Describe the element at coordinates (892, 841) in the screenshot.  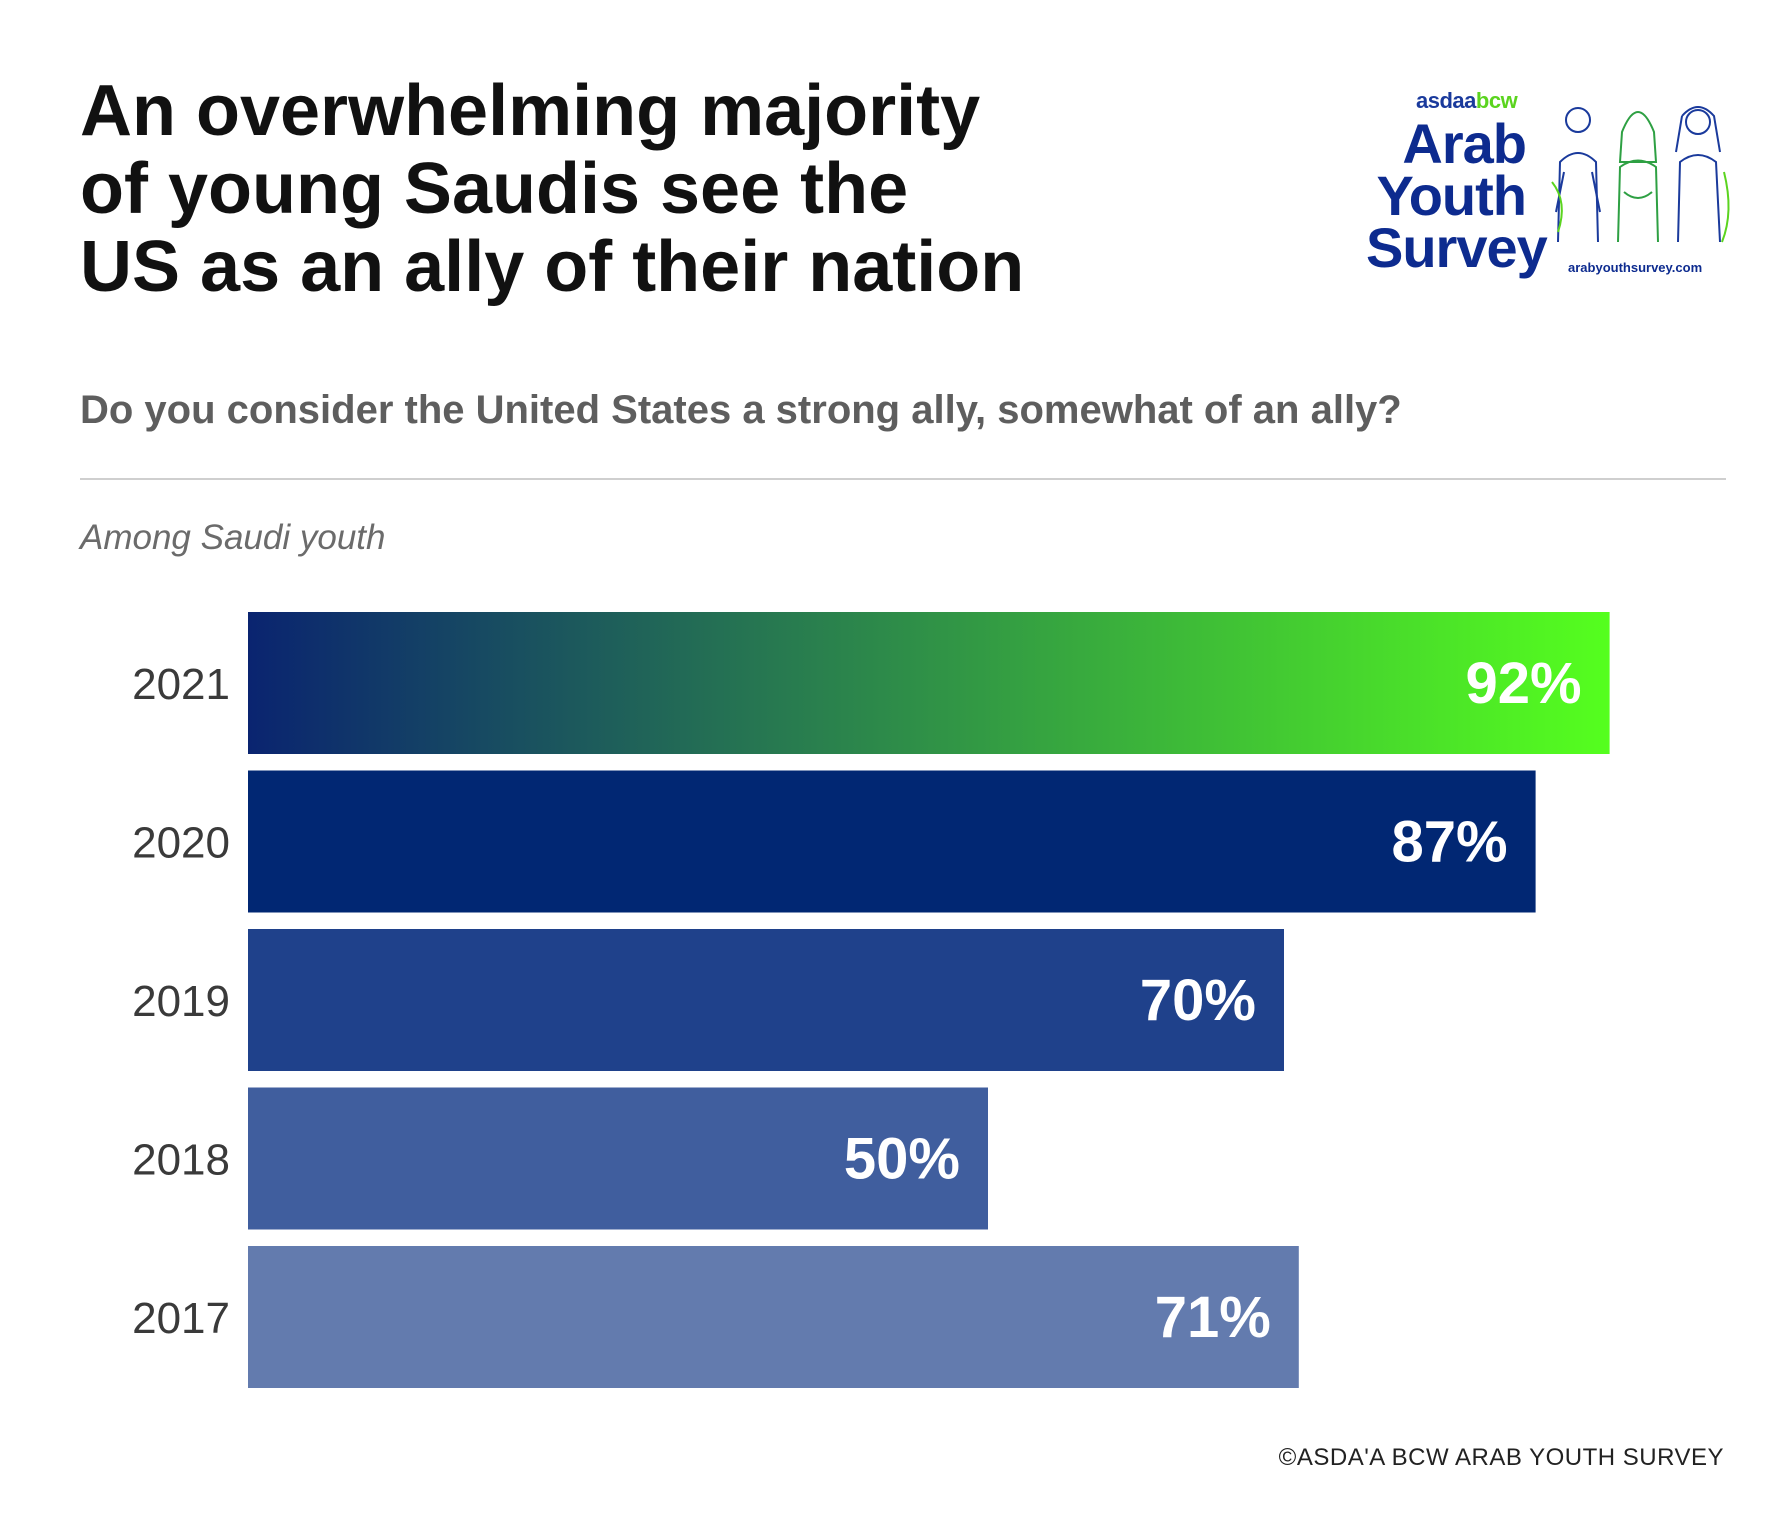
I see `bar-2020` at that location.